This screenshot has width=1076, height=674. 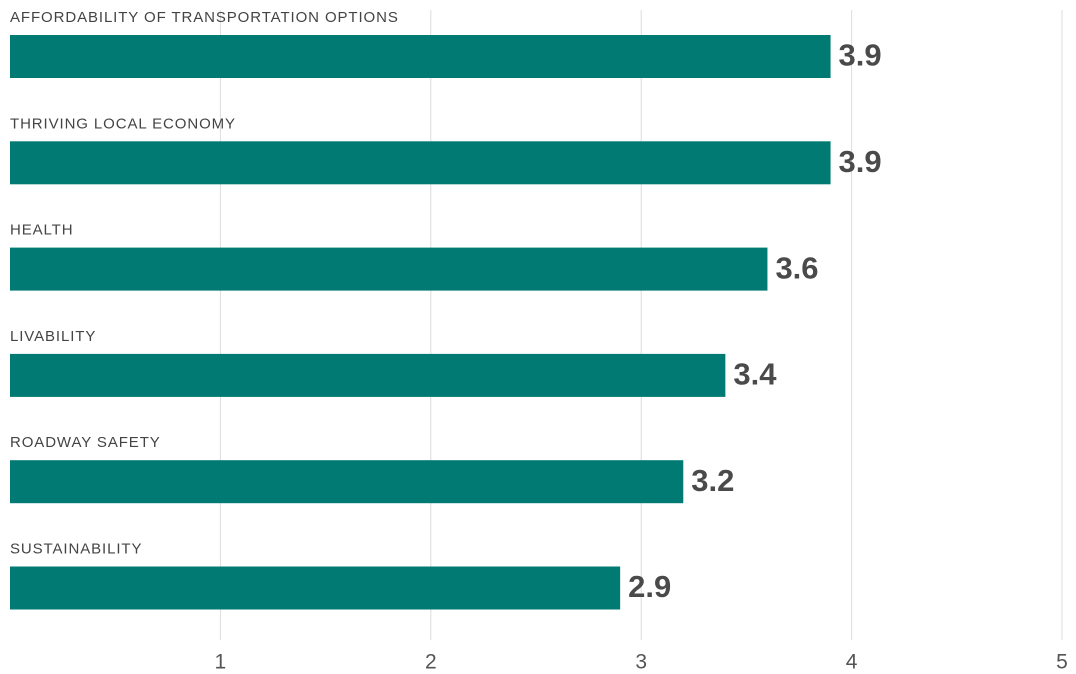 What do you see at coordinates (431, 662) in the screenshot?
I see `x-tick-label: 2` at bounding box center [431, 662].